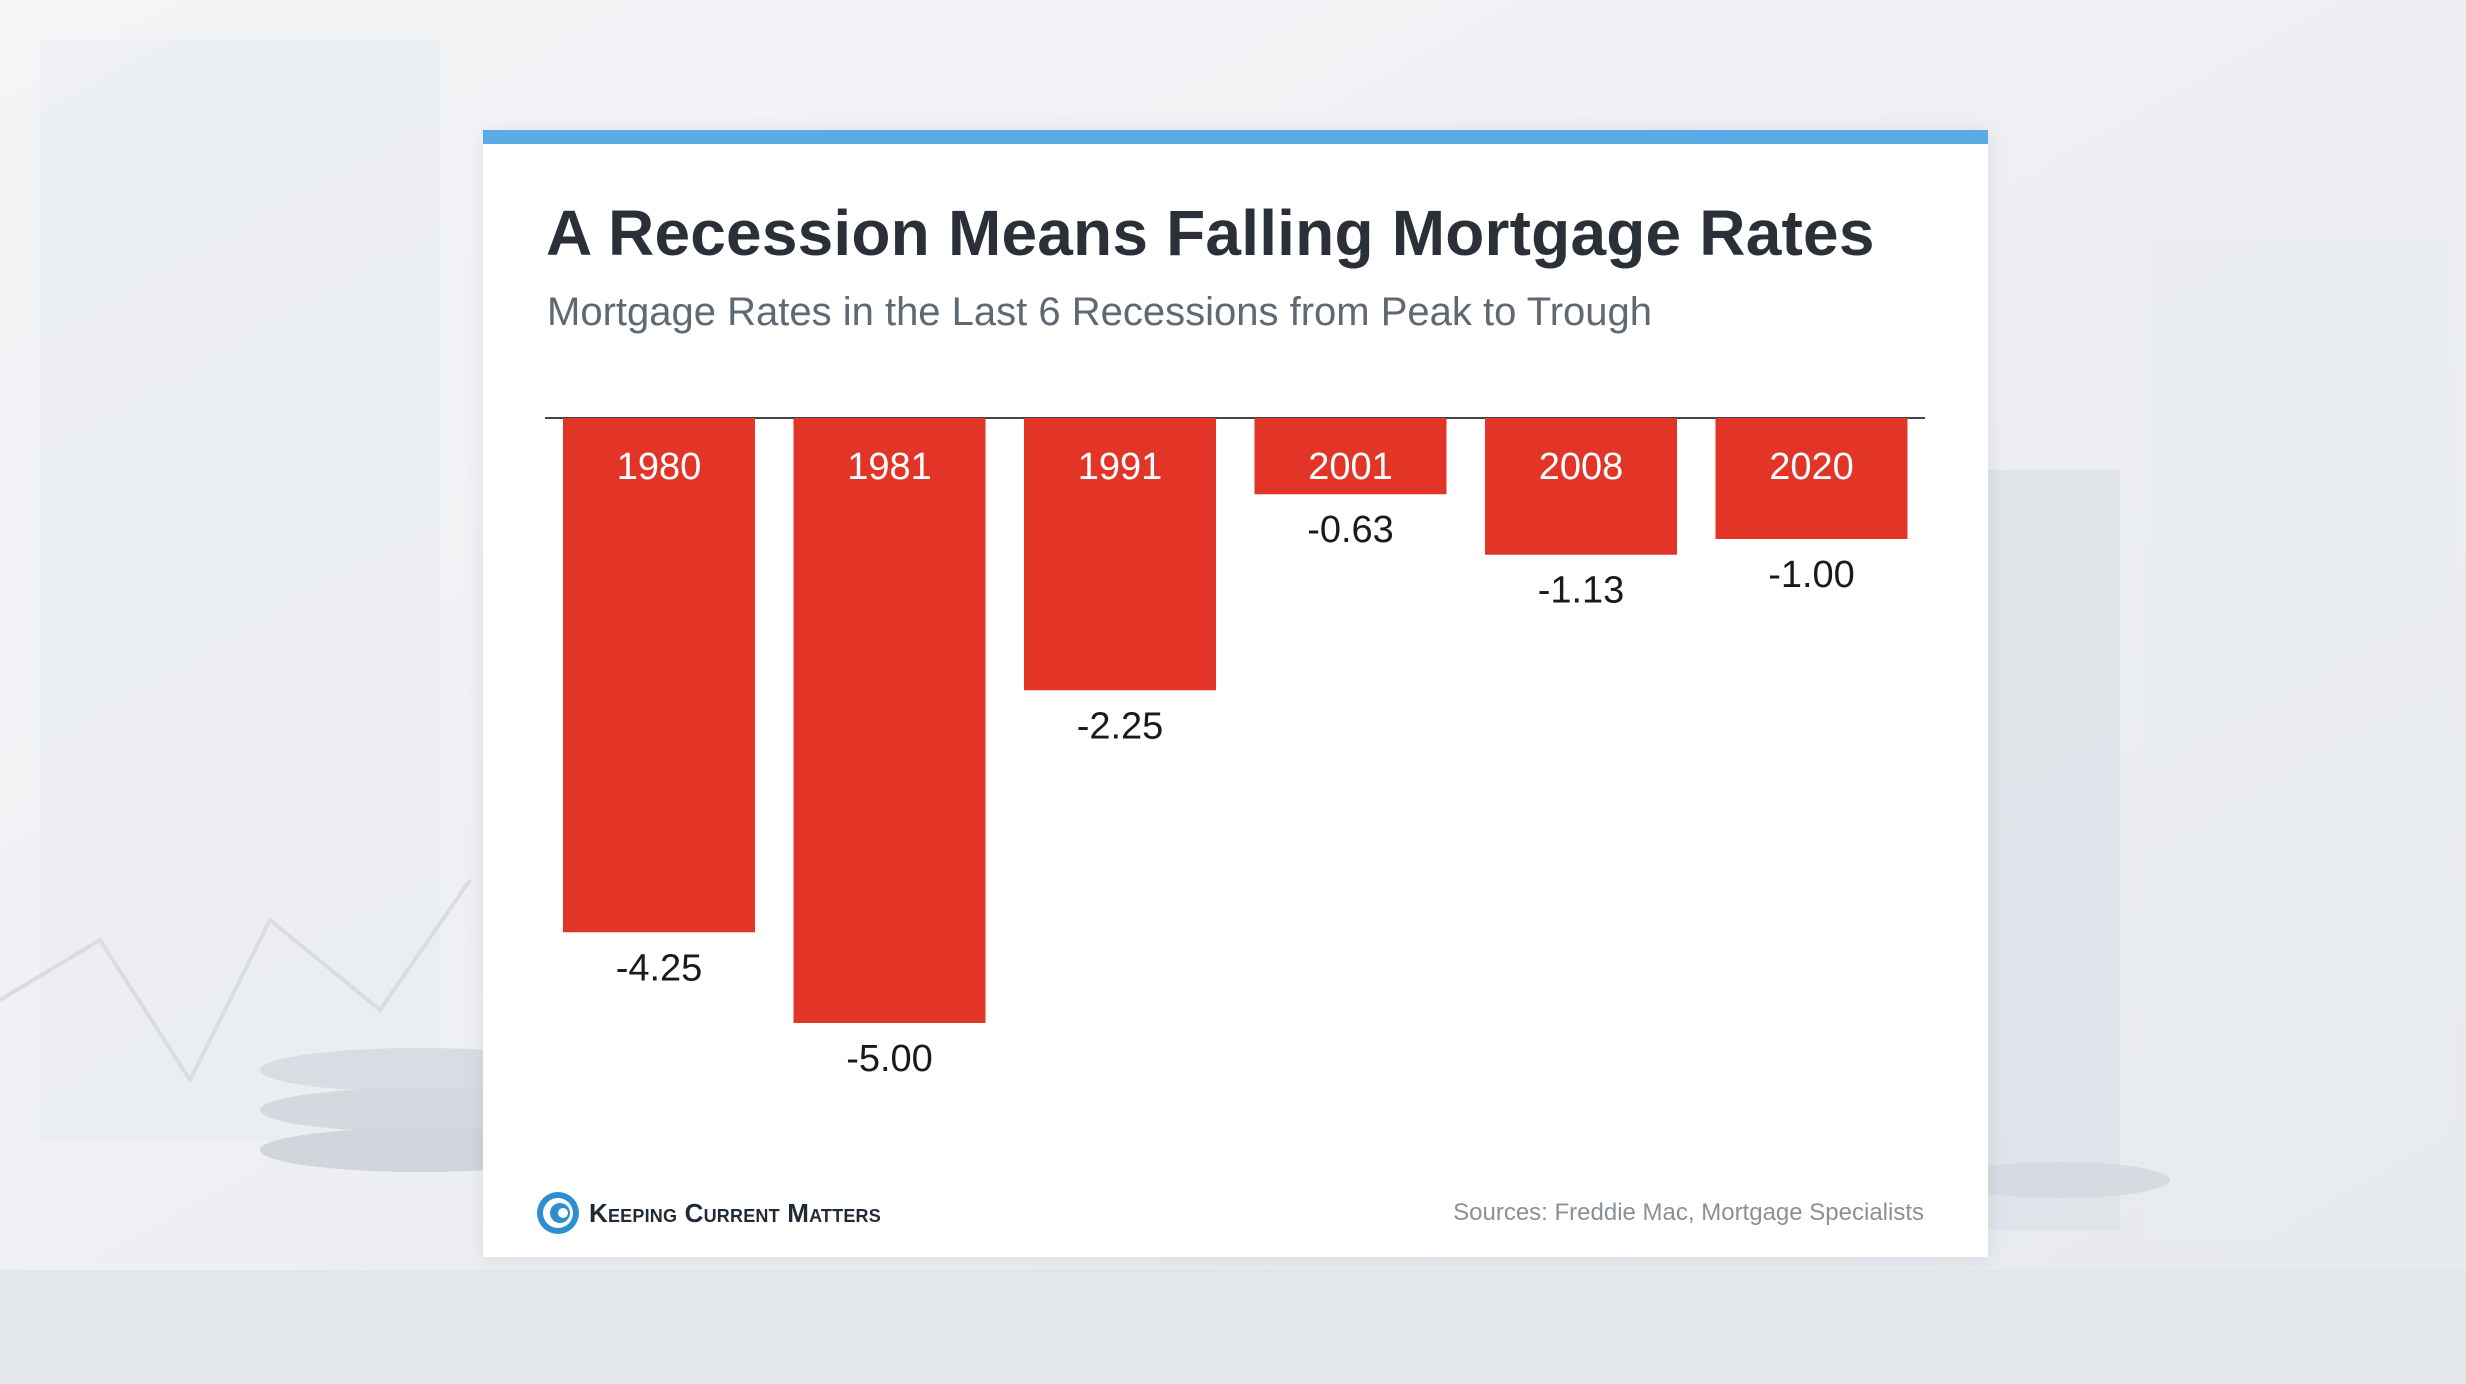  Describe the element at coordinates (1235, 137) in the screenshot. I see `accent-top-bar` at that location.